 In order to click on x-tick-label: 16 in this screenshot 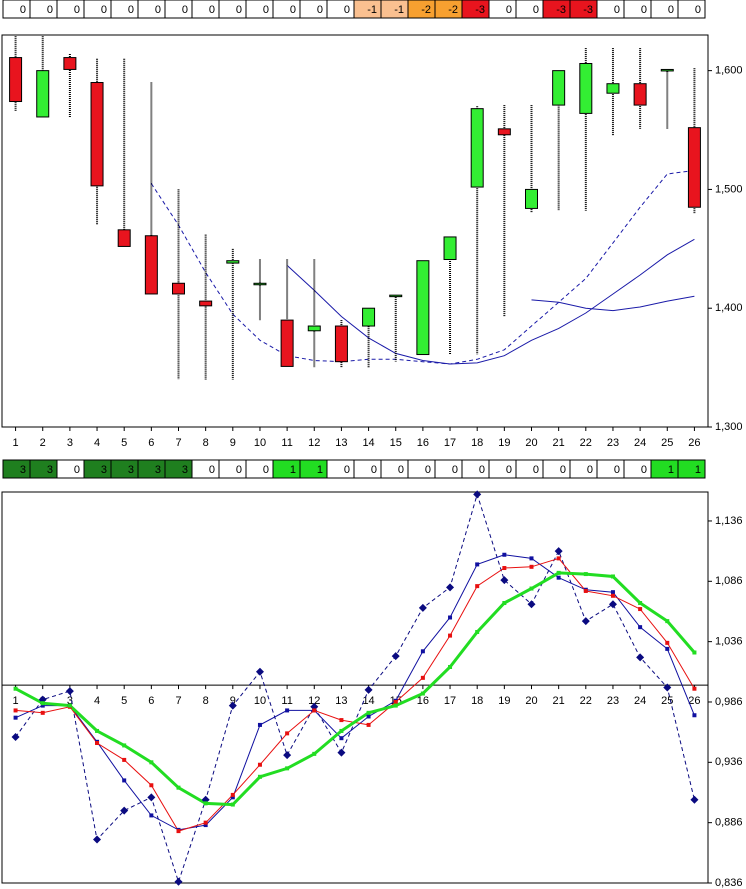, I will do `click(423, 443)`.